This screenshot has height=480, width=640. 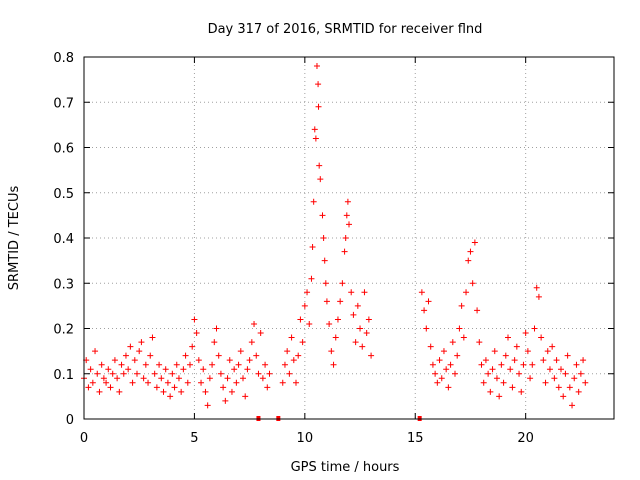 I want to click on y-tick-label: 0.7, so click(x=63, y=103).